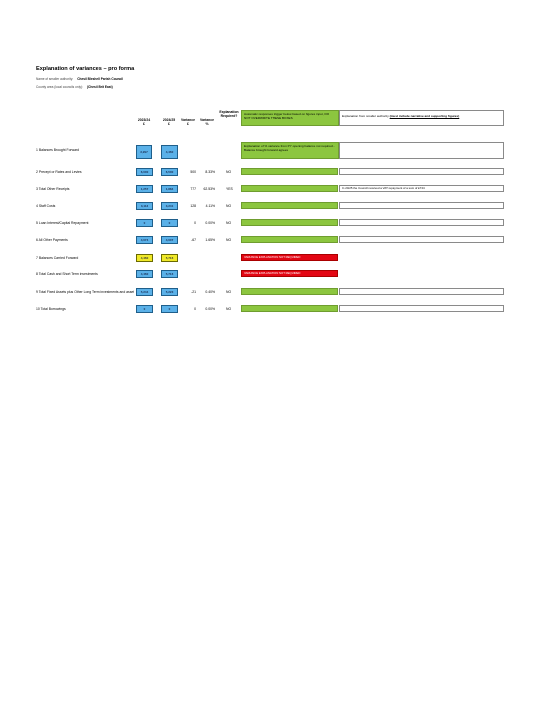 The width and height of the screenshot is (540, 720). What do you see at coordinates (59, 172) in the screenshot?
I see `row-label: 2 Precept or Rates and Levies` at bounding box center [59, 172].